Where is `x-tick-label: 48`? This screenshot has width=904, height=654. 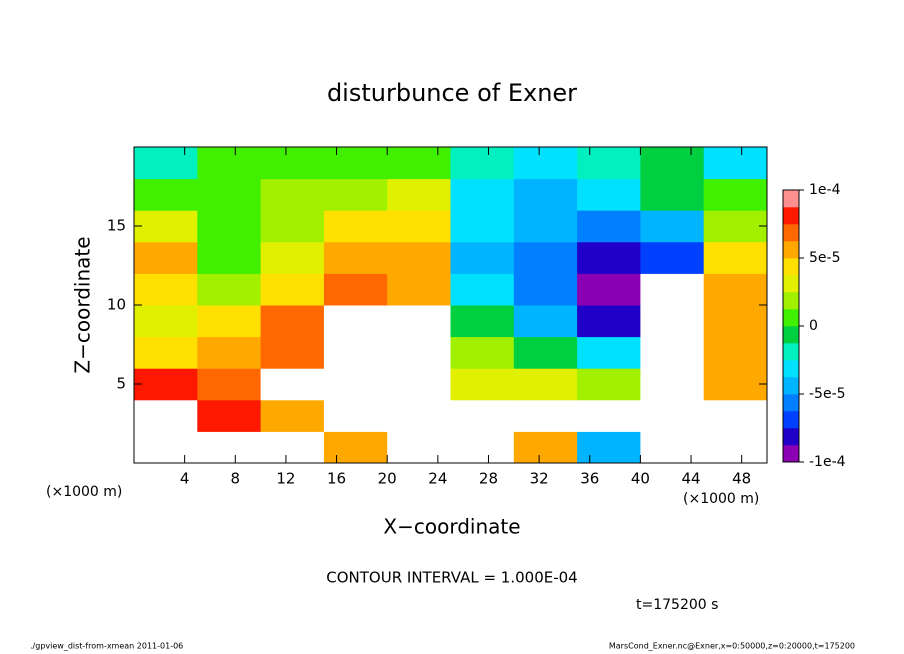
x-tick-label: 48 is located at coordinates (741, 479).